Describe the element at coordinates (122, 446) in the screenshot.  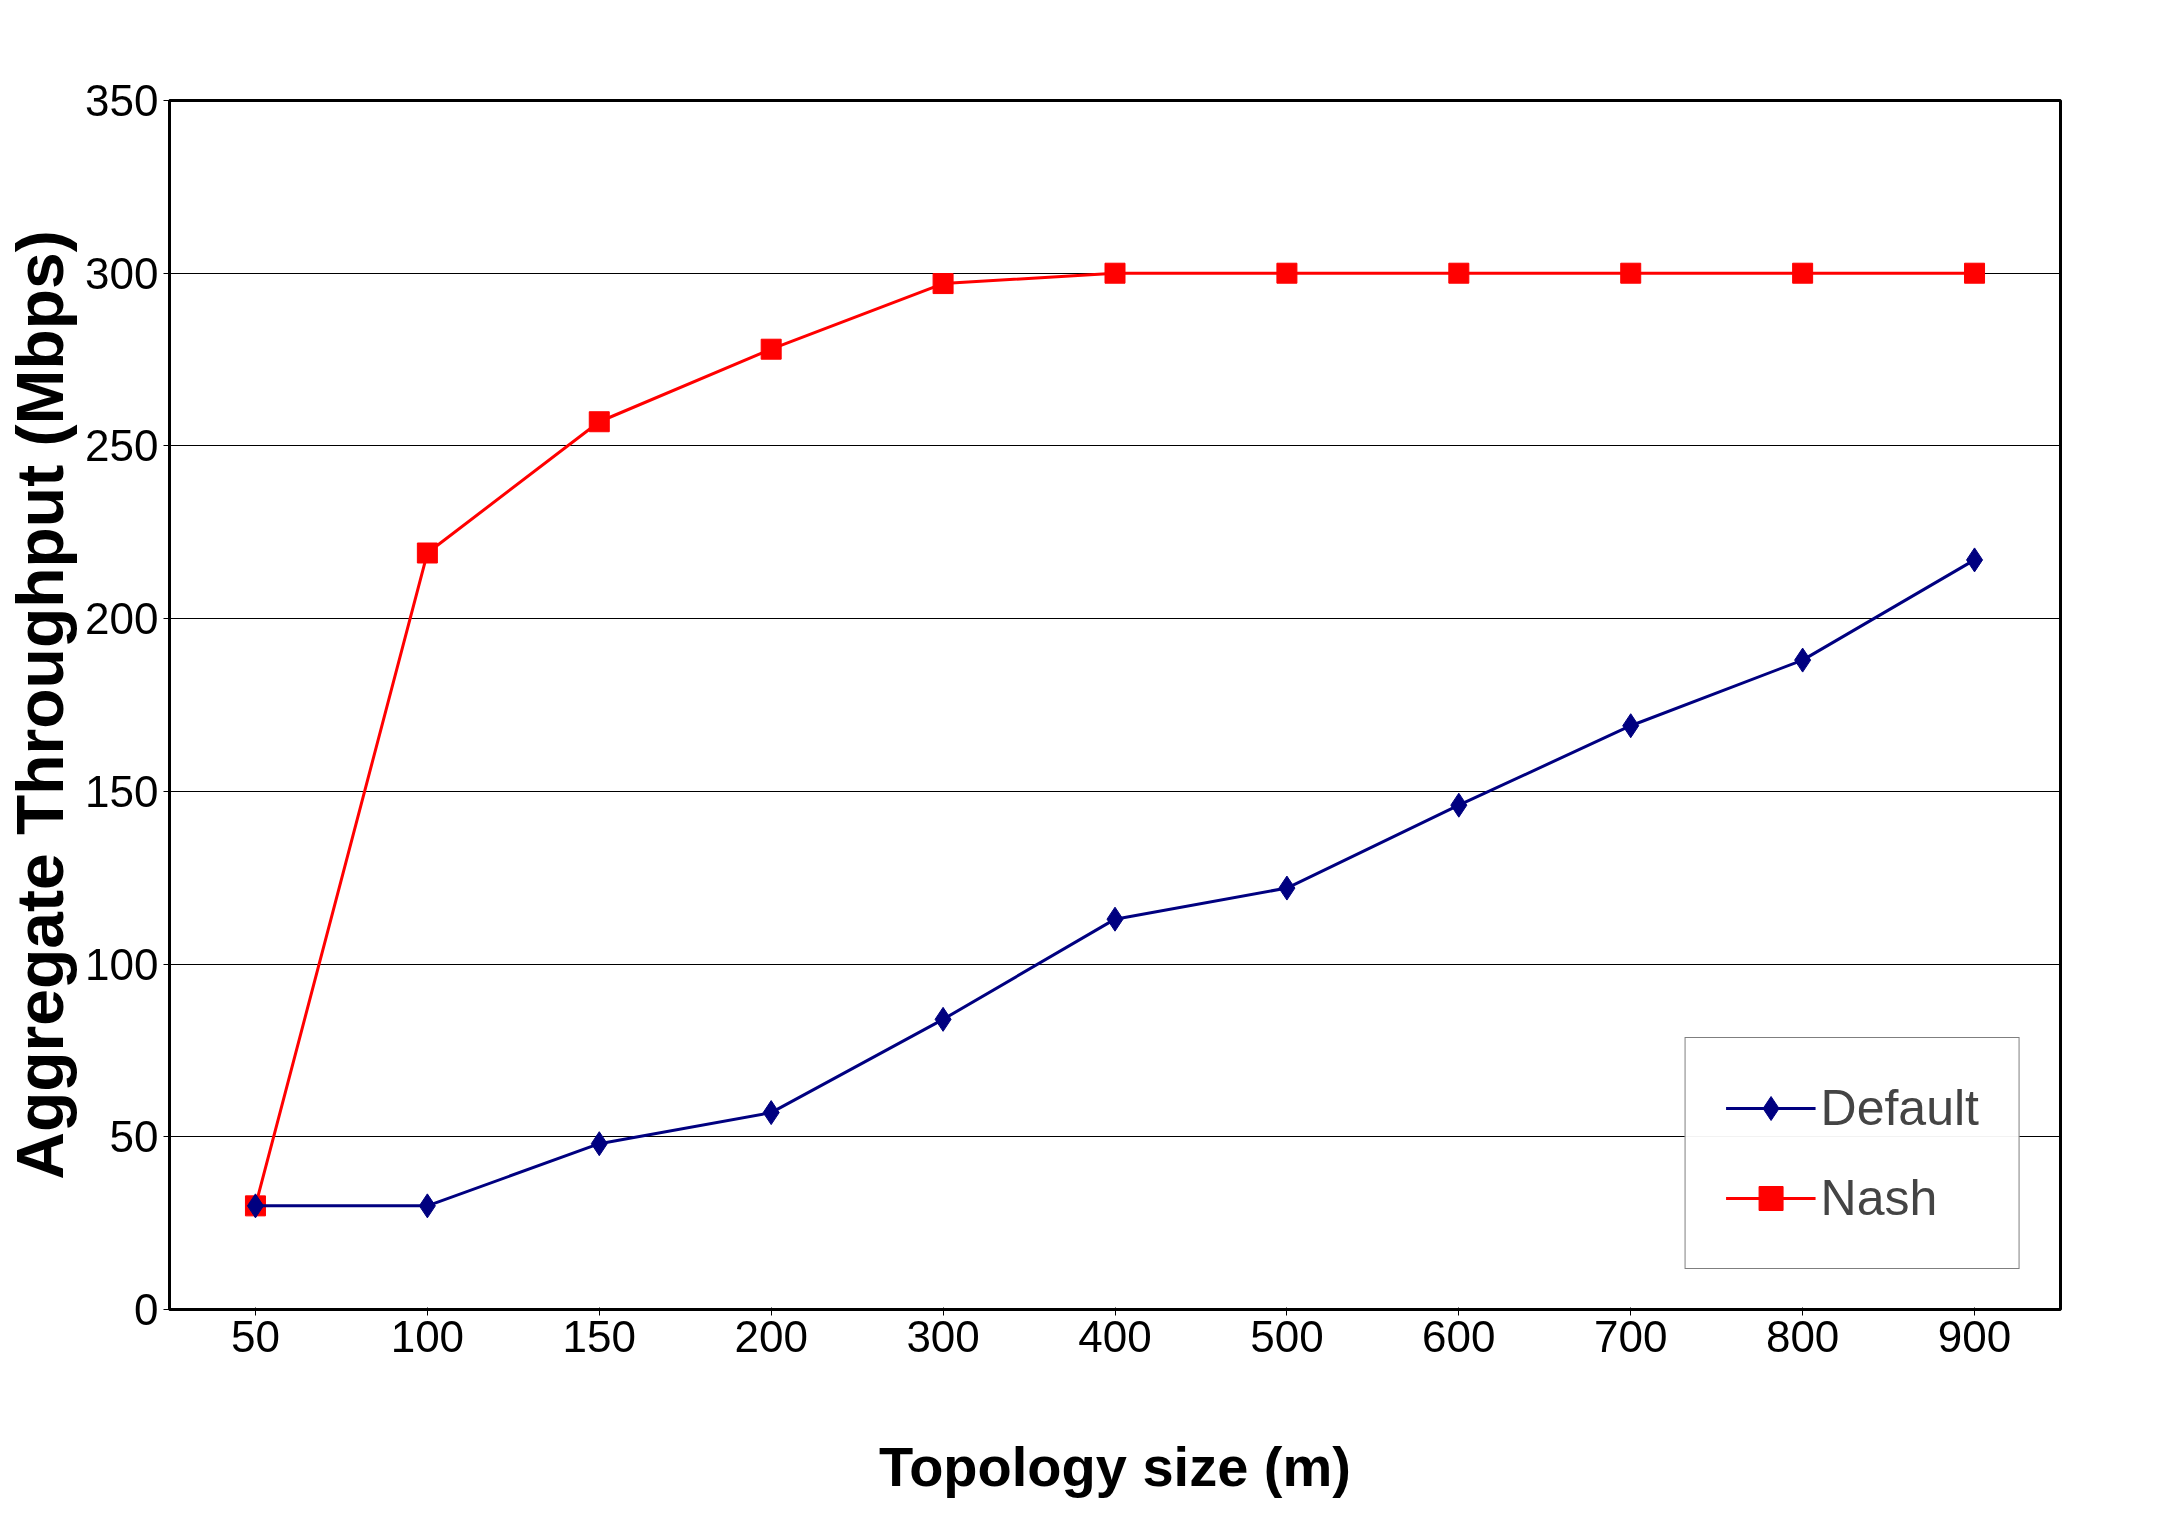
I see `y-tick-label: 250` at that location.